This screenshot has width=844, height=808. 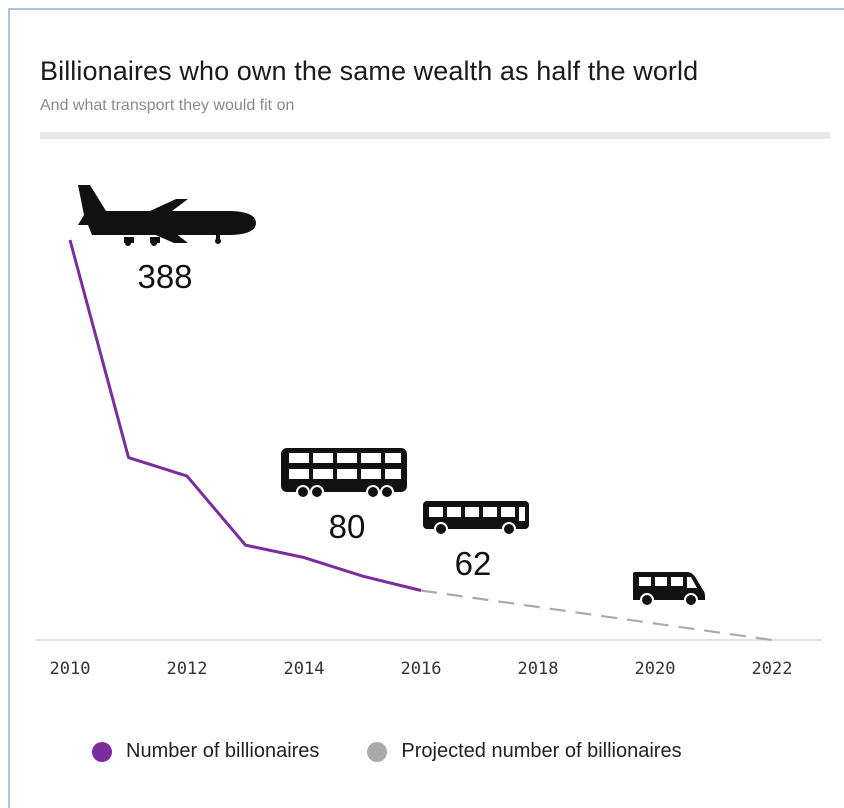 What do you see at coordinates (655, 669) in the screenshot?
I see `x-tick-label: 2020` at bounding box center [655, 669].